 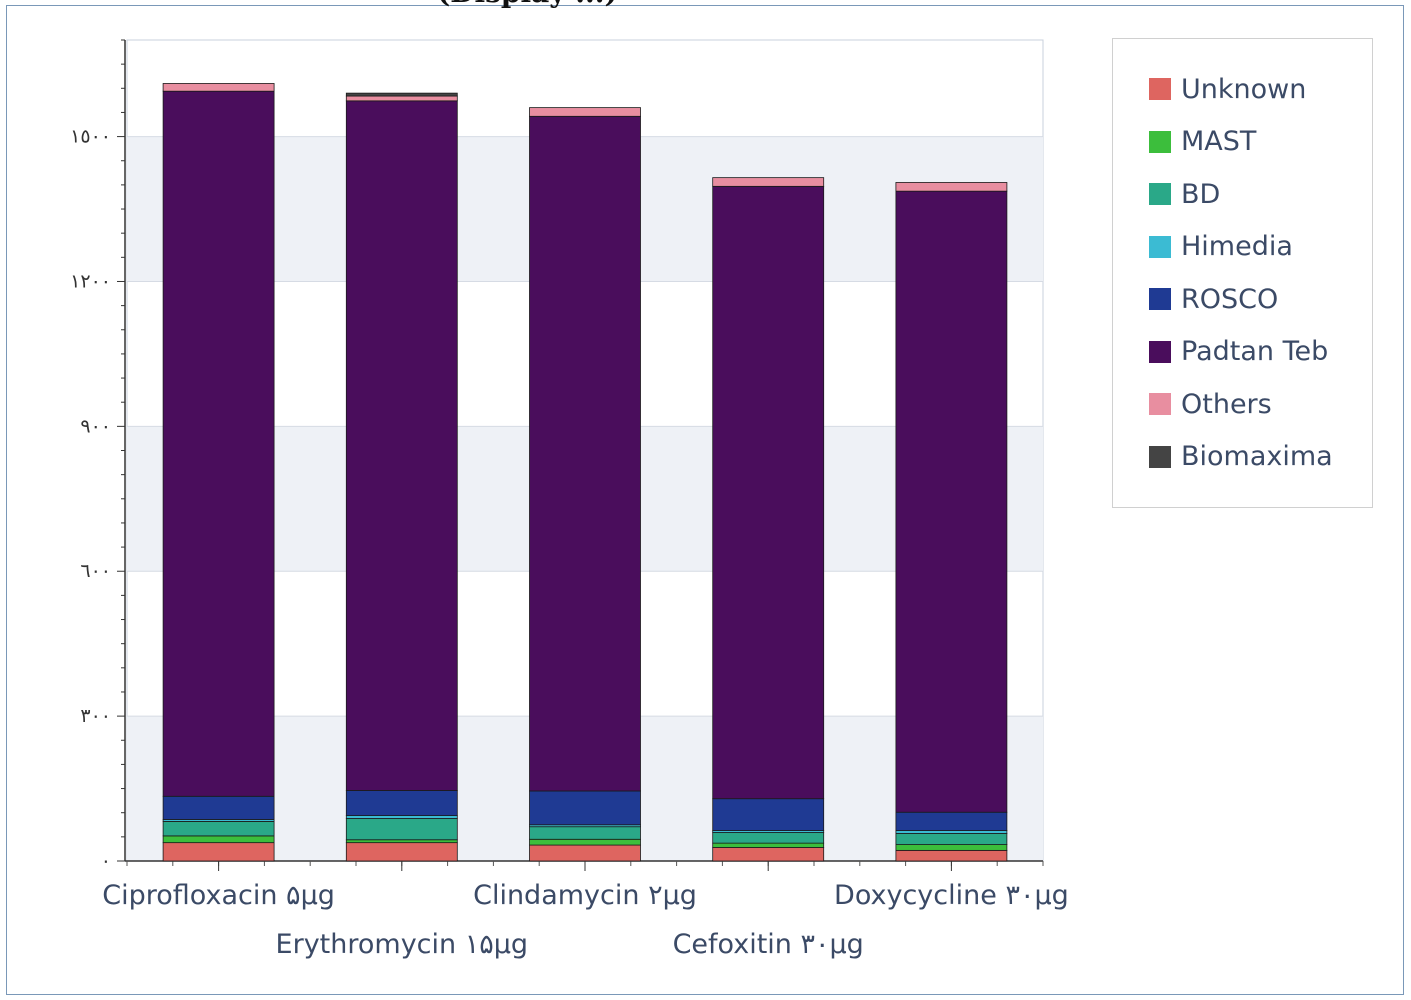 What do you see at coordinates (401, 94) in the screenshot?
I see `bar-segment-biomaxima` at bounding box center [401, 94].